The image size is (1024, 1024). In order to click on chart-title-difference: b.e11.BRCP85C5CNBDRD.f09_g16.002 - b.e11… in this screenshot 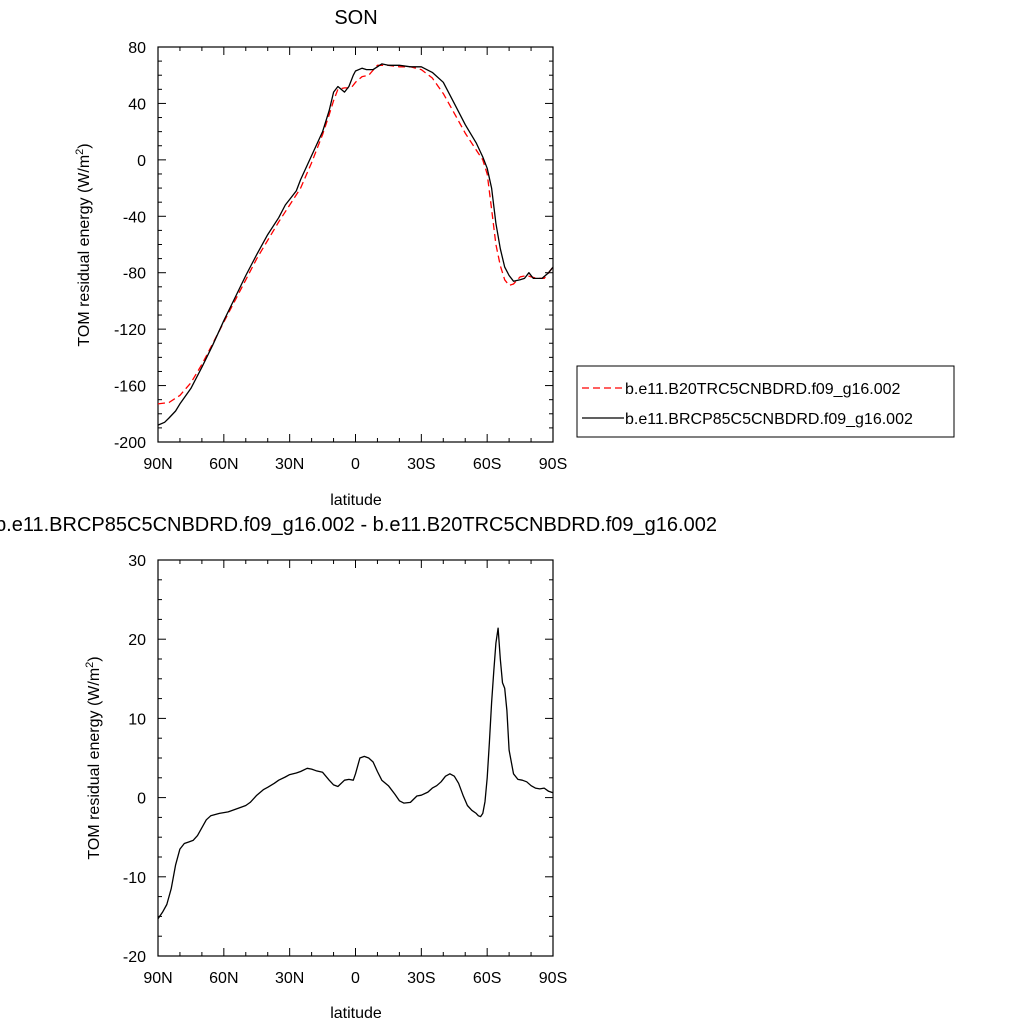, I will do `click(358, 525)`.